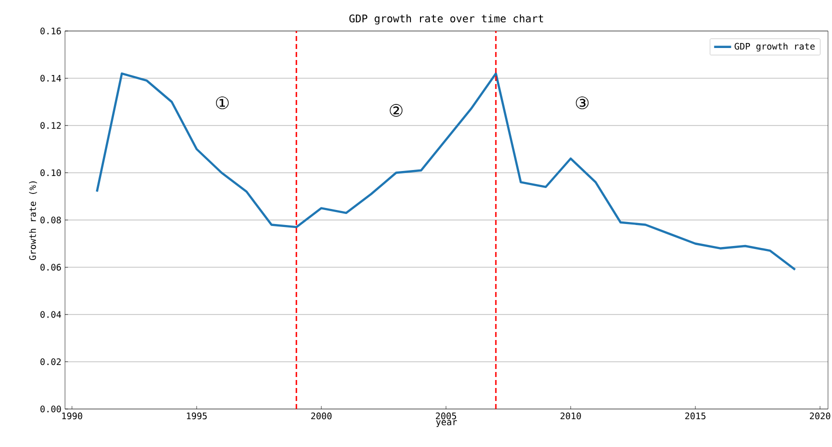 This screenshot has width=832, height=447. I want to click on y-tick-label: 0.16, so click(50, 31).